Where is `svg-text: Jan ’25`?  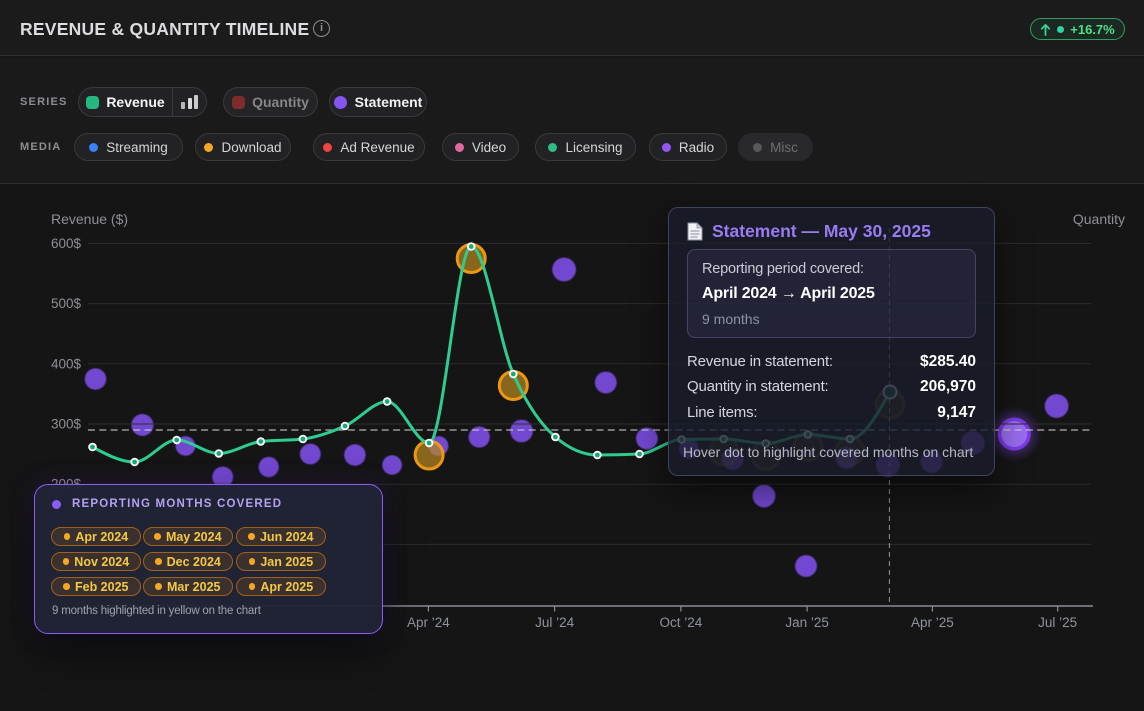 svg-text: Jan ’25 is located at coordinates (807, 622).